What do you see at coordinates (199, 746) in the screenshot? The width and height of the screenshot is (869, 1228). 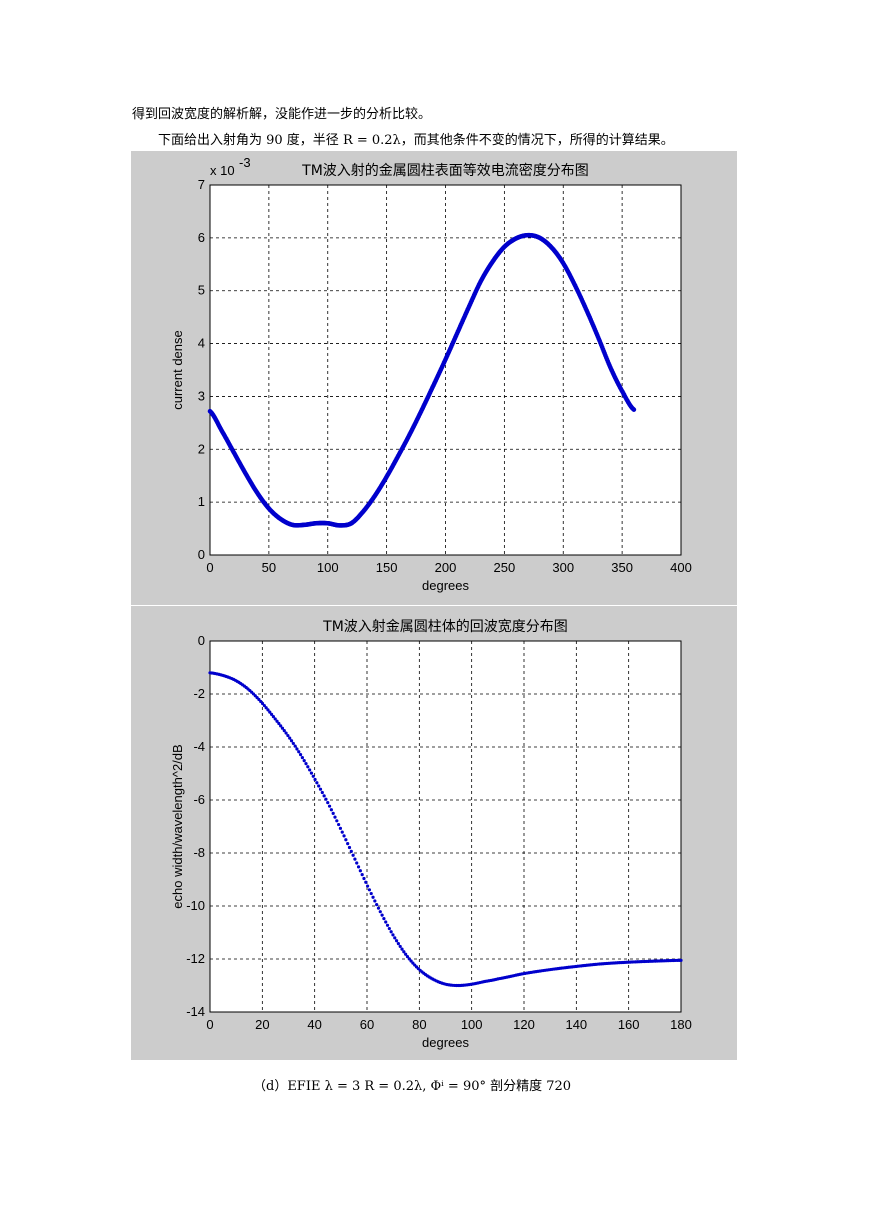 I see `y-tick-label: -4` at bounding box center [199, 746].